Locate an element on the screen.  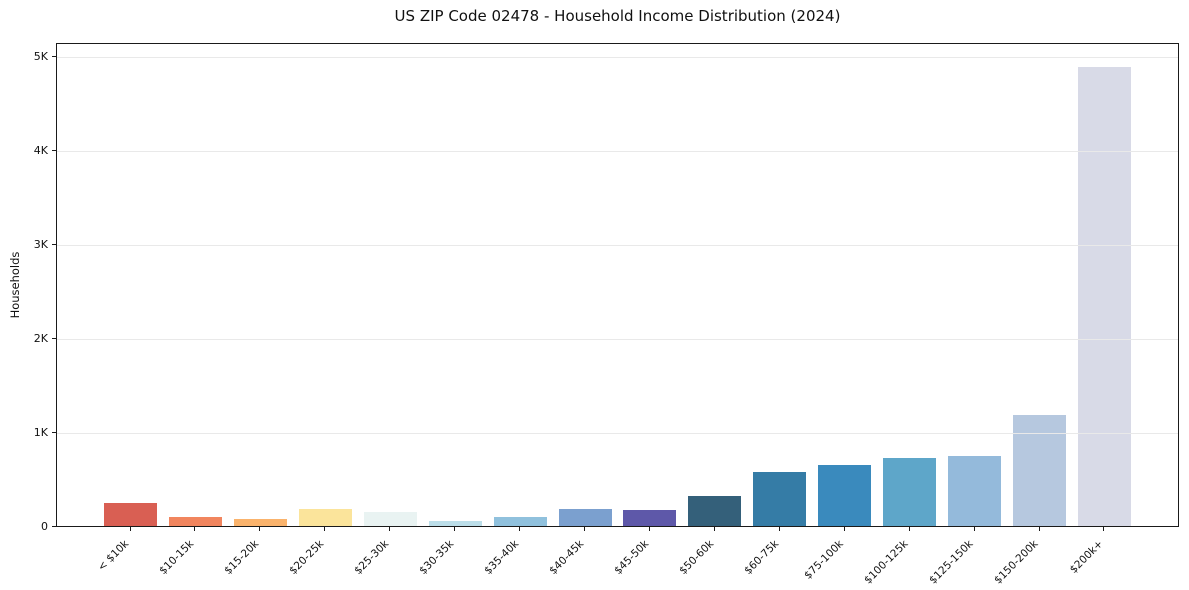
x-tick-label: $75-100k is located at coordinates (823, 559).